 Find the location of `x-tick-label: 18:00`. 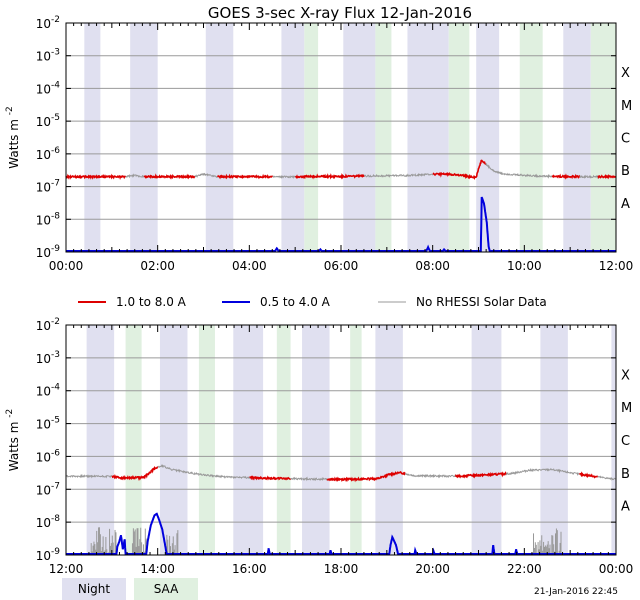

x-tick-label: 18:00 is located at coordinates (341, 569).